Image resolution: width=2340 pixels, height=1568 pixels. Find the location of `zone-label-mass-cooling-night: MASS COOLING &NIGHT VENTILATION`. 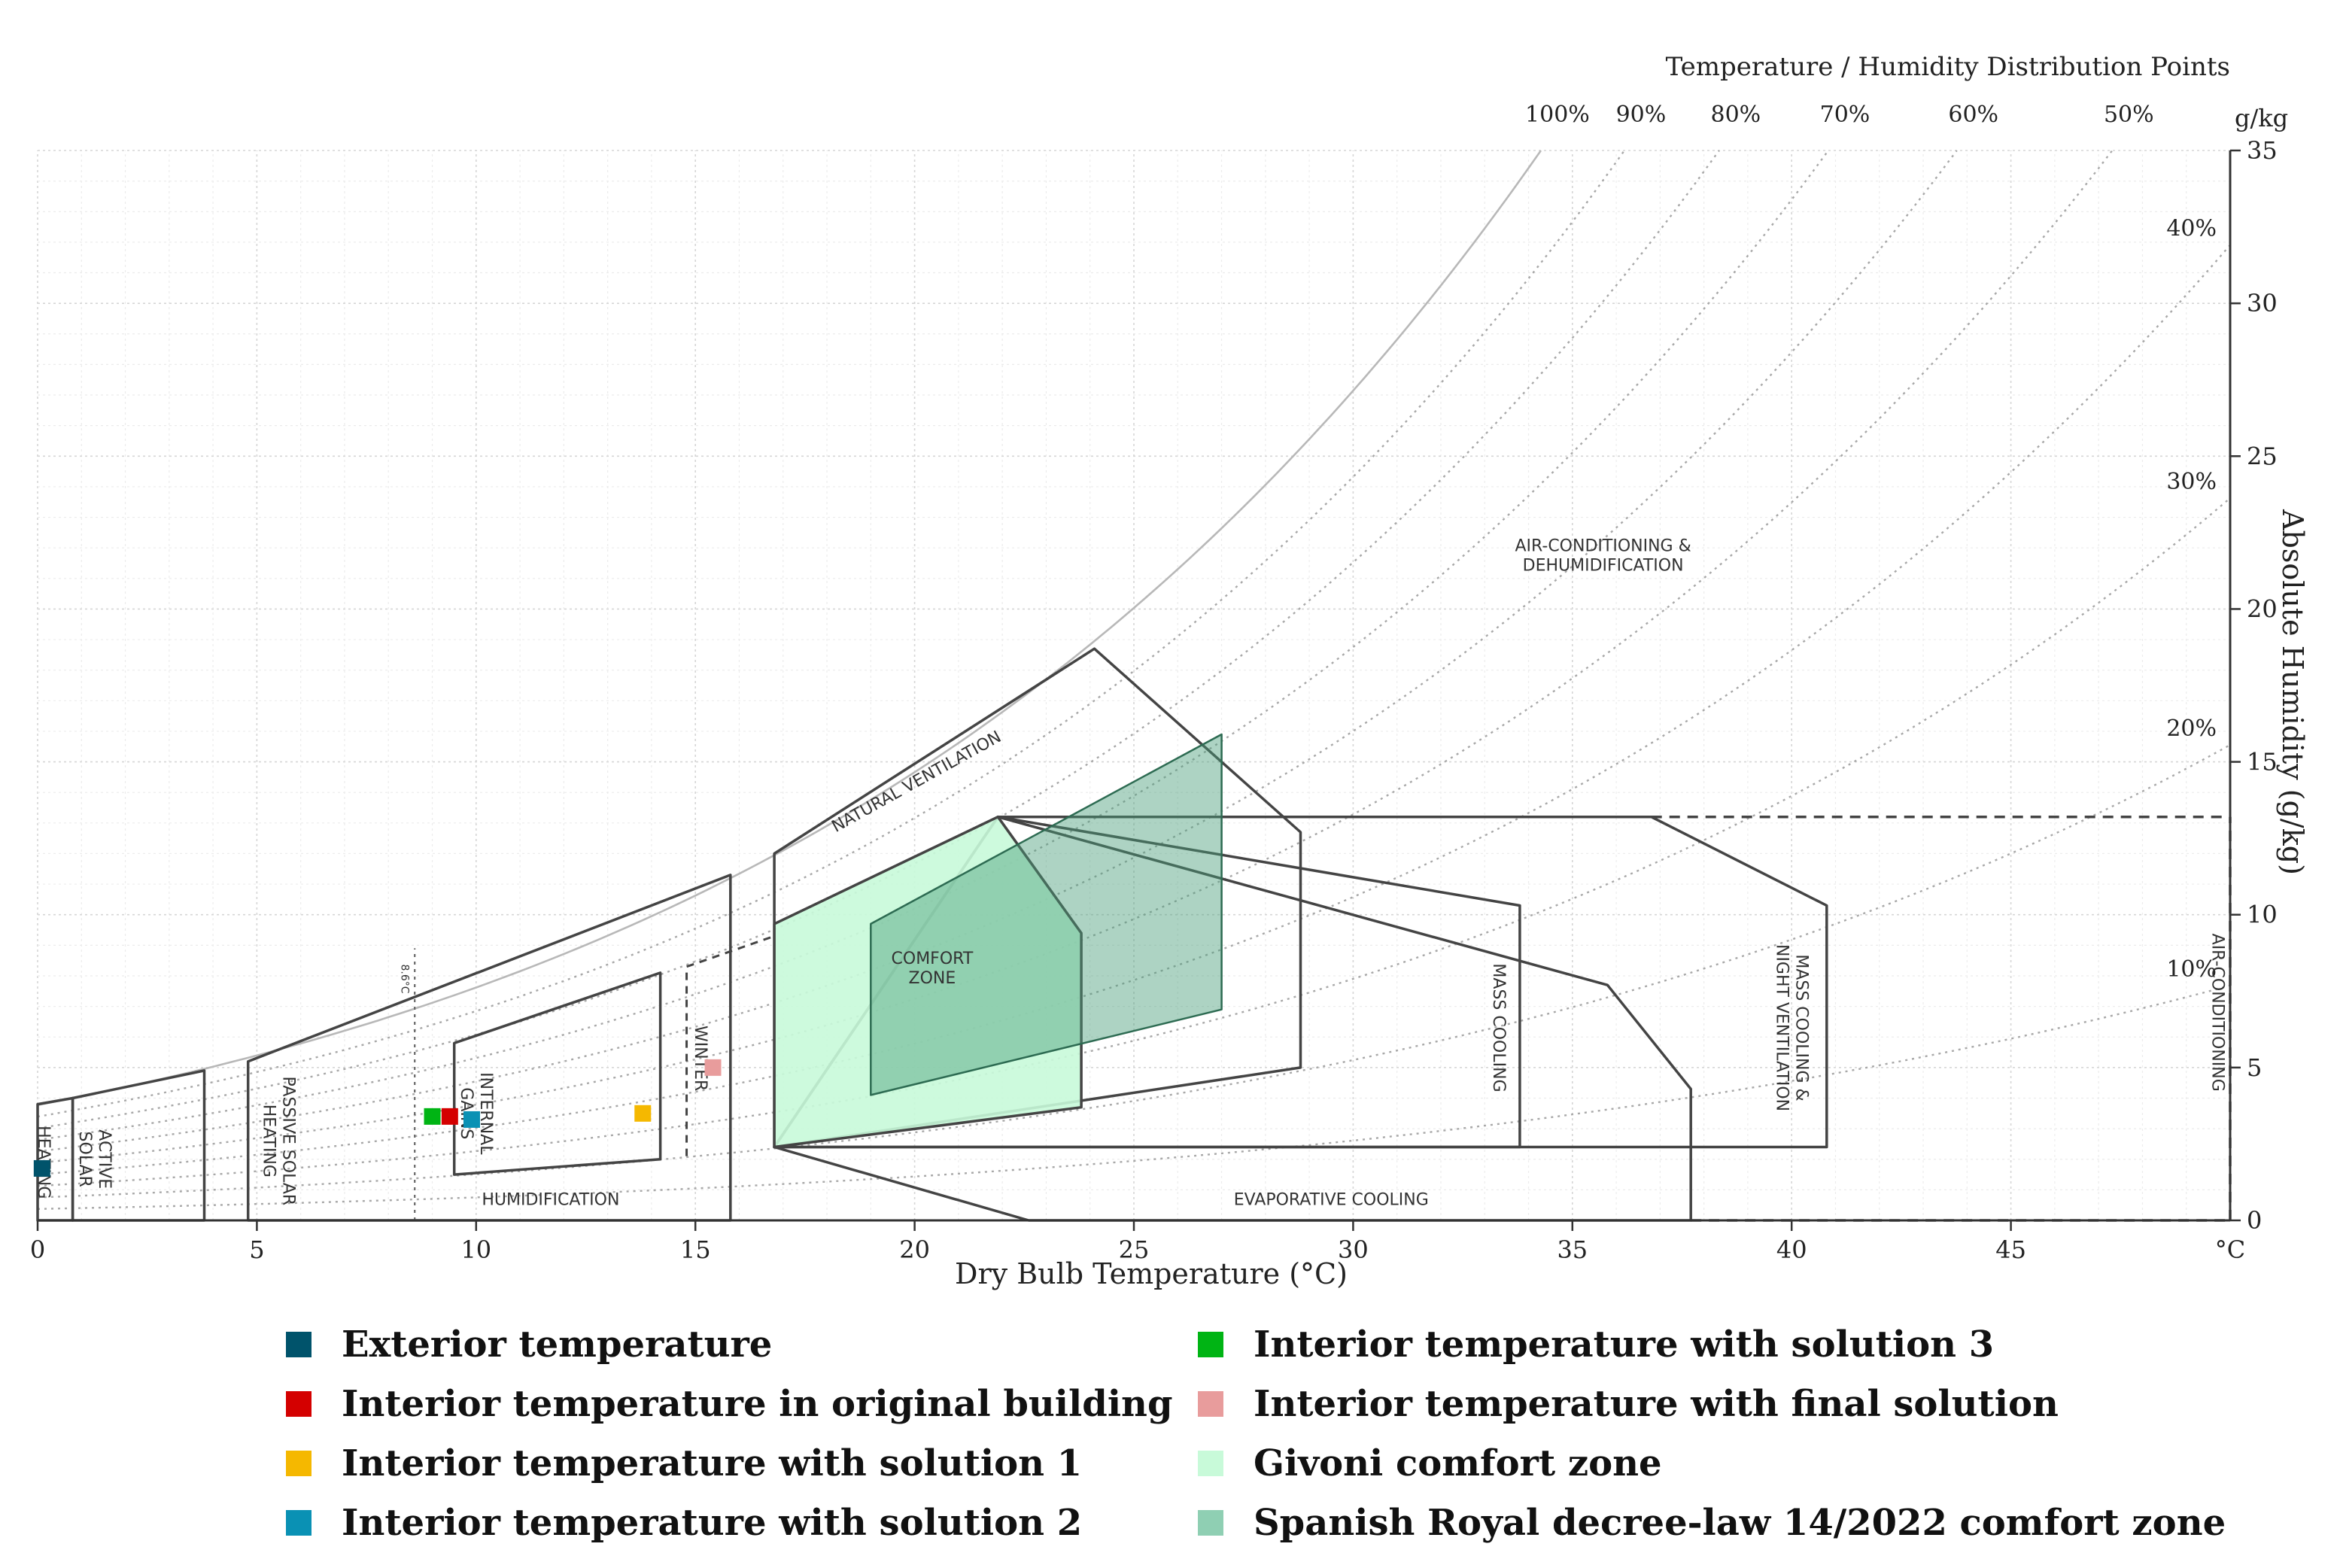

zone-label-mass-cooling-night: MASS COOLING &NIGHT VENTILATION is located at coordinates (1791, 1027).